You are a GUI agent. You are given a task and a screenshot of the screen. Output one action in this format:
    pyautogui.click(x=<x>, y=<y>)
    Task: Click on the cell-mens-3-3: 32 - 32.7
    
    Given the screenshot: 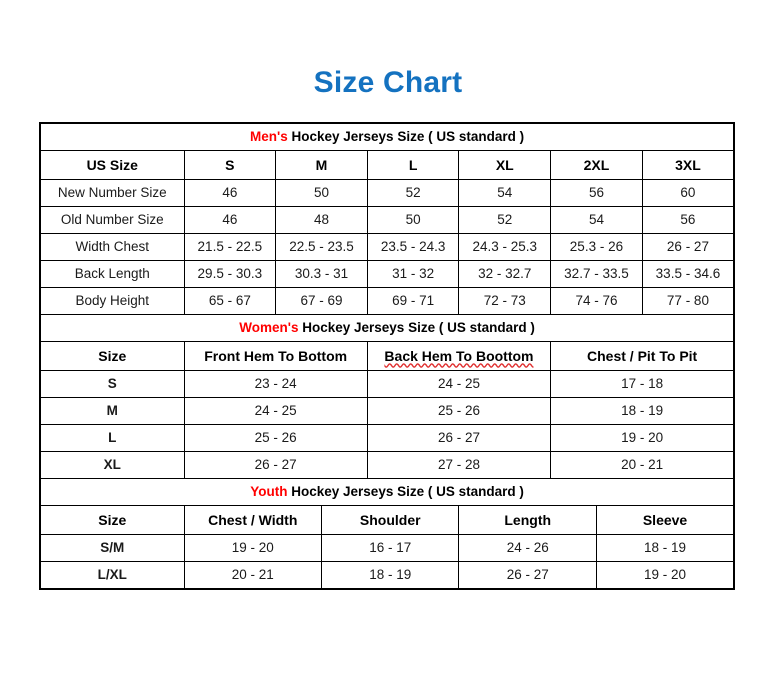 What is the action you would take?
    pyautogui.click(x=505, y=274)
    